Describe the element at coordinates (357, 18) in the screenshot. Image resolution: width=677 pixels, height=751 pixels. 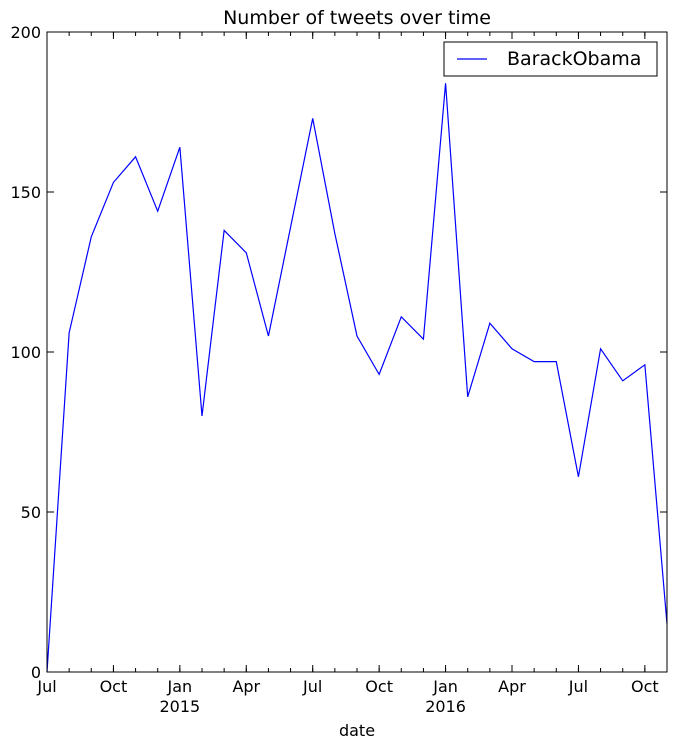
I see `chart-title: Number of tweets over time` at that location.